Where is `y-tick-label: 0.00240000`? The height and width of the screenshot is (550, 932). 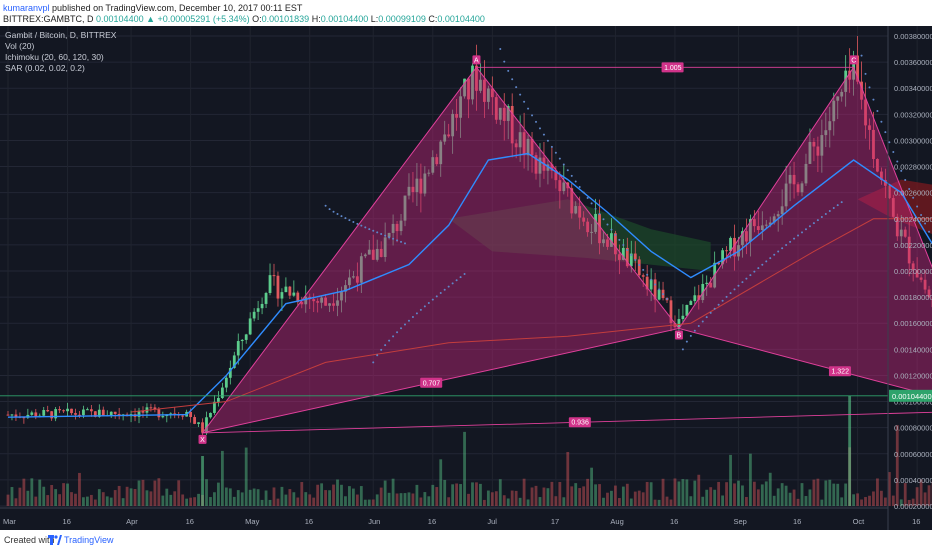
y-tick-label: 0.00240000 is located at coordinates (913, 219).